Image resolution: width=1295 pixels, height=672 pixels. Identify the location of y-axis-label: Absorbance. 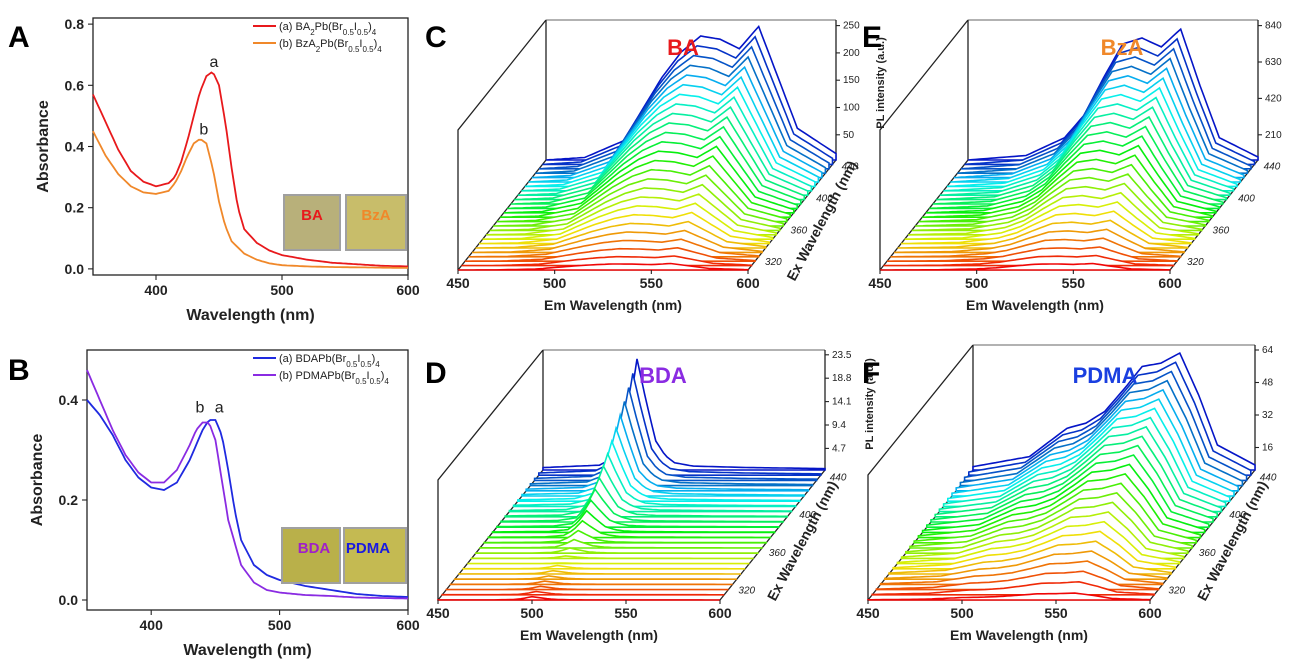
(37, 480).